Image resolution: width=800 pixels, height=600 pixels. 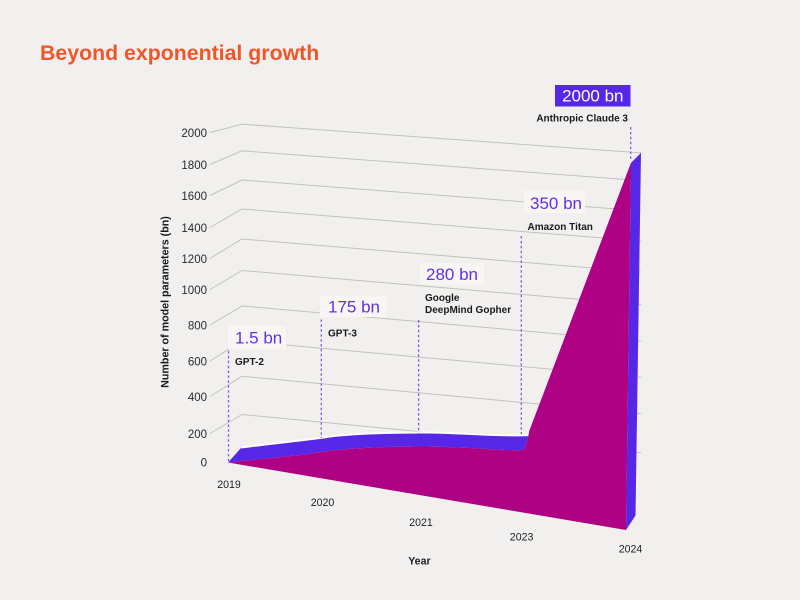 What do you see at coordinates (442, 298) in the screenshot?
I see `svg-text: Google` at bounding box center [442, 298].